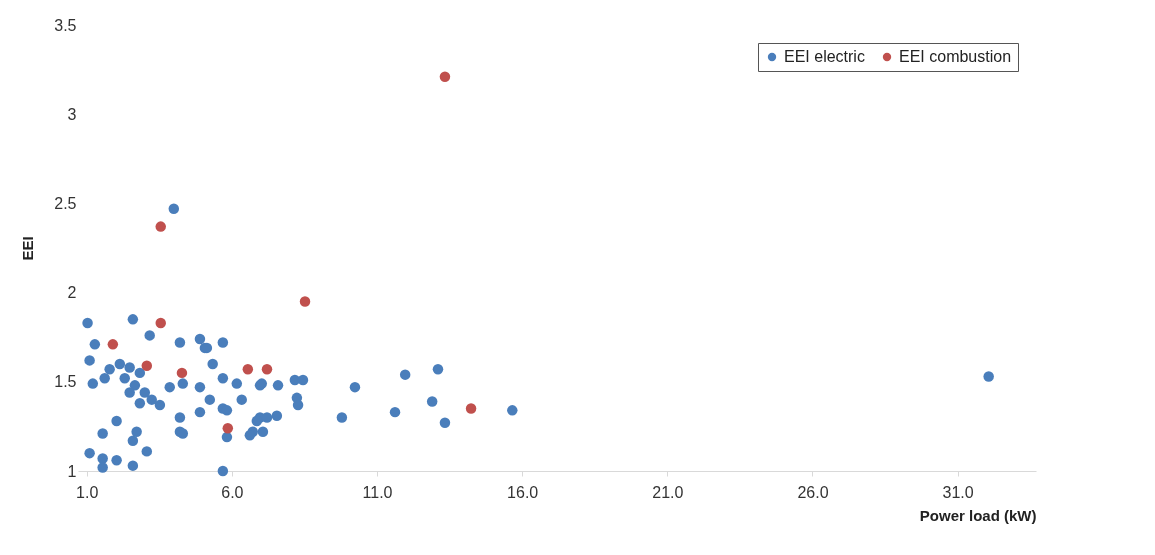 The width and height of the screenshot is (1155, 555). What do you see at coordinates (72, 471) in the screenshot?
I see `y-tick-label: 1` at bounding box center [72, 471].